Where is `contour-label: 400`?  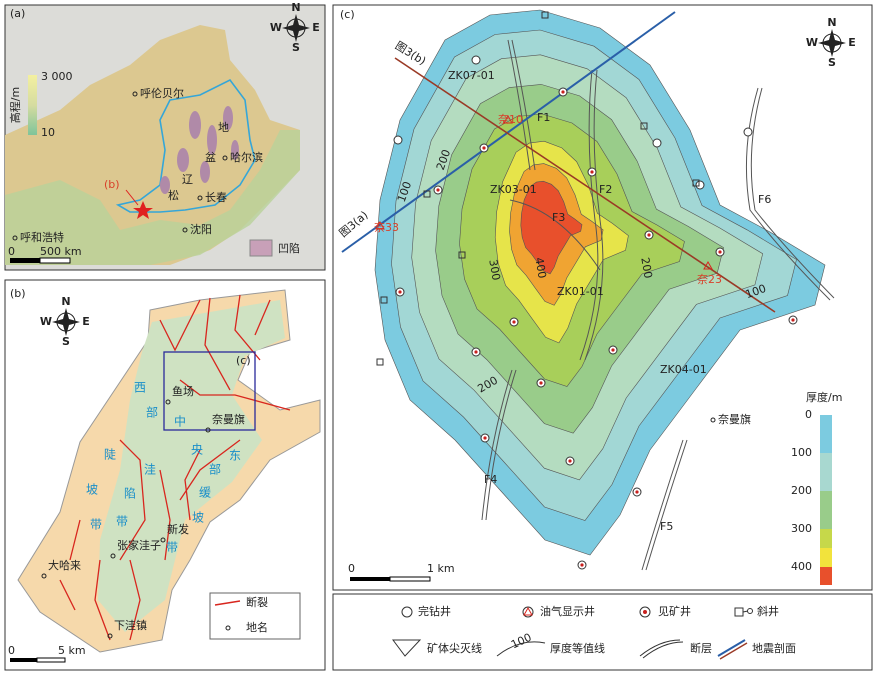 contour-label: 400 is located at coordinates (540, 267).